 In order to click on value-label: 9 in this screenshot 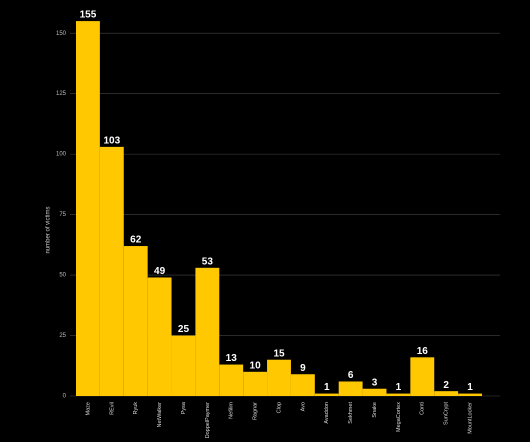, I will do `click(303, 368)`.